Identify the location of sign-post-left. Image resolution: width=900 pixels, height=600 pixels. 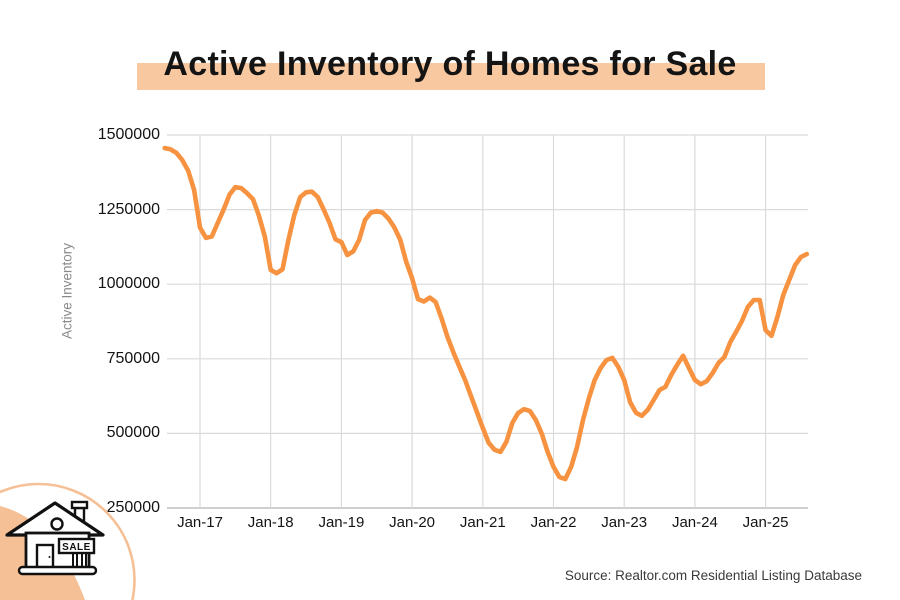
(75, 560).